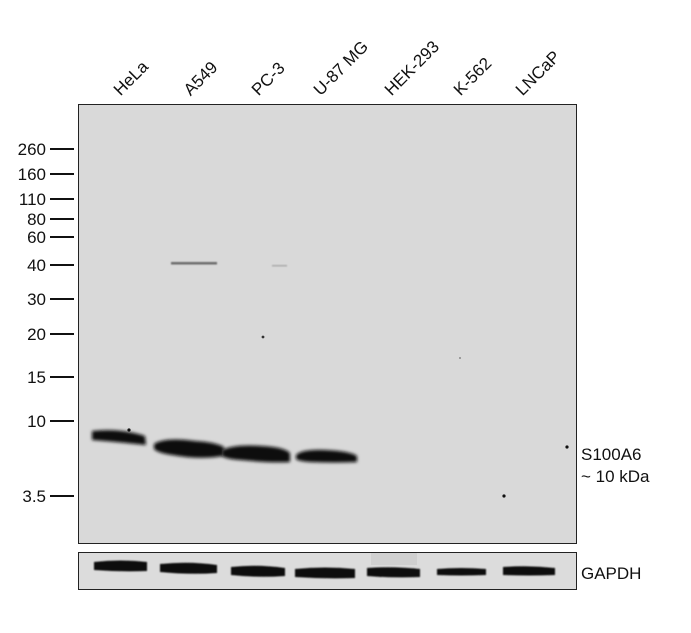  What do you see at coordinates (36, 377) in the screenshot?
I see `mw-label-15: 15` at bounding box center [36, 377].